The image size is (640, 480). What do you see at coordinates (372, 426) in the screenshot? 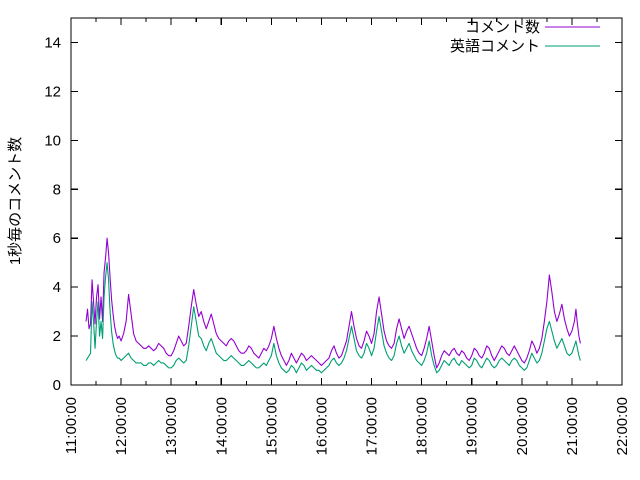
I see `x-tick-label: 17:00:00` at bounding box center [372, 426].